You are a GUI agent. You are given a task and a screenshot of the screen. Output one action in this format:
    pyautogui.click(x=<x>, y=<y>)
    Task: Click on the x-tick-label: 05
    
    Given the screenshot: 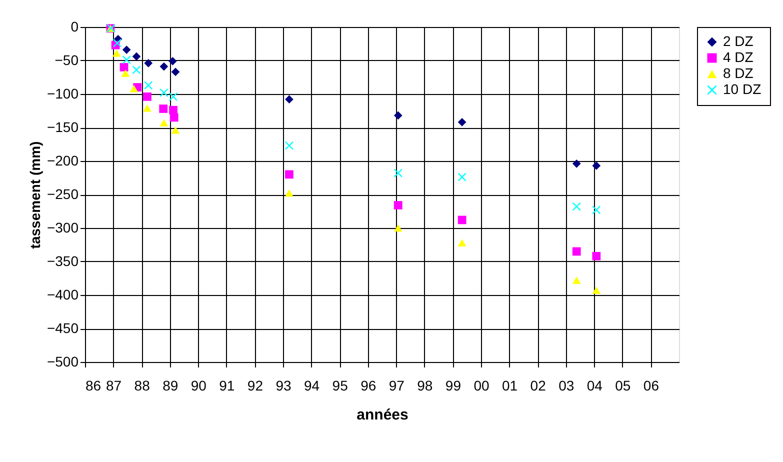 What is the action you would take?
    pyautogui.click(x=623, y=386)
    